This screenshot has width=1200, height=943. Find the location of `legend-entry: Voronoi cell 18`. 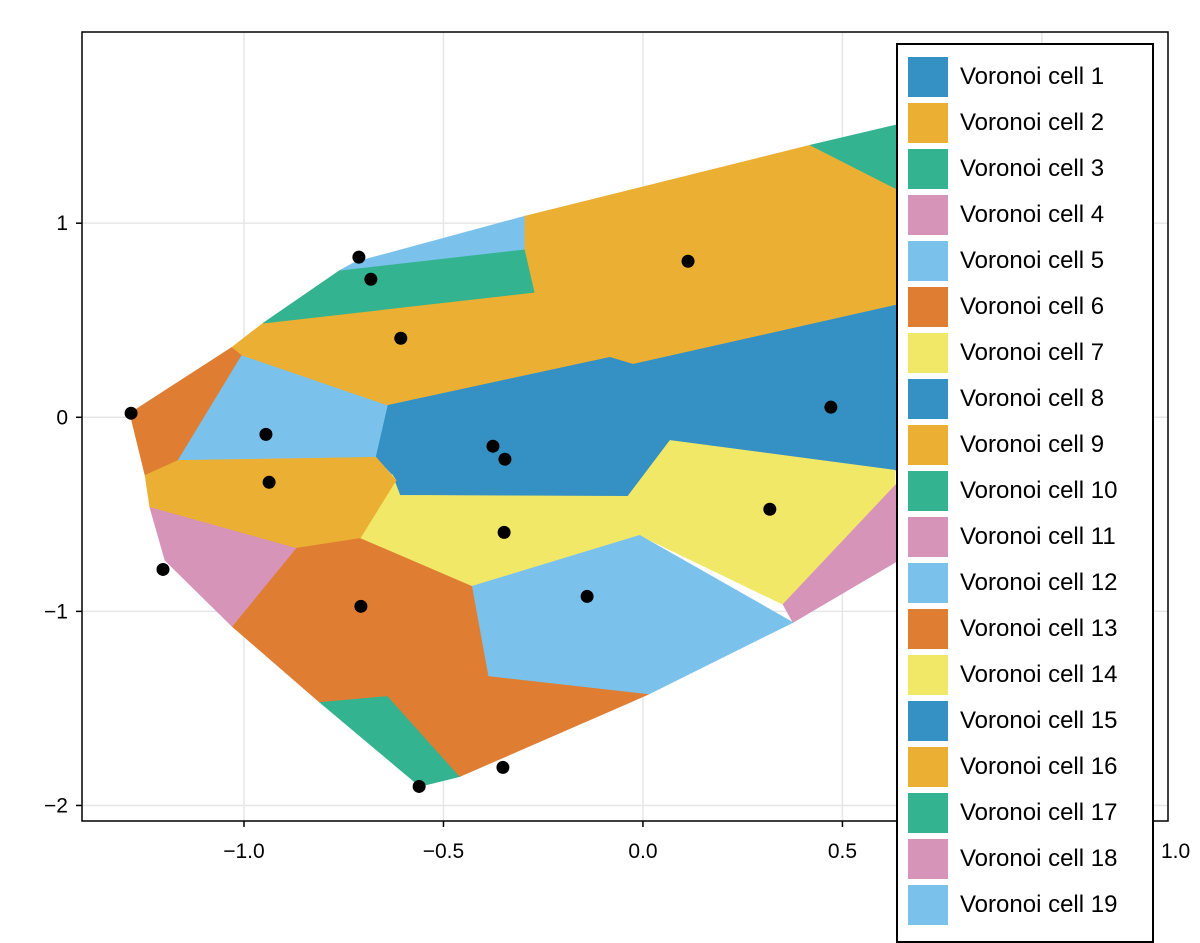

legend-entry: Voronoi cell 18 is located at coordinates (1012, 859).